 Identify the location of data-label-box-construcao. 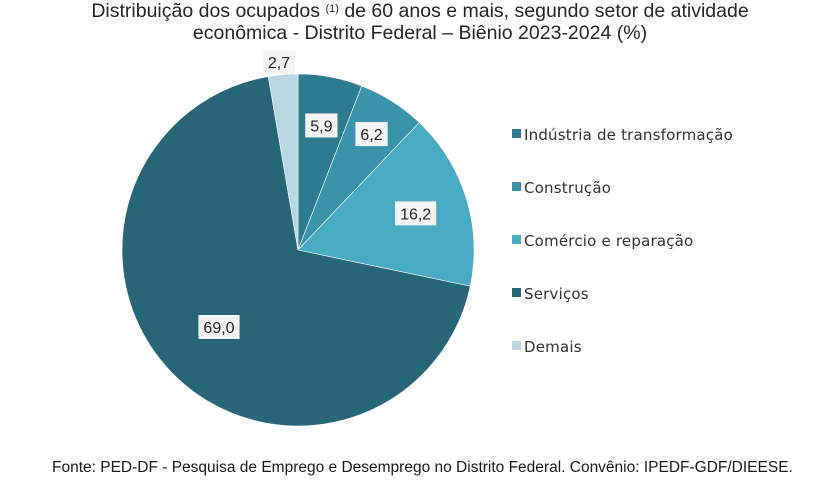
(371, 134).